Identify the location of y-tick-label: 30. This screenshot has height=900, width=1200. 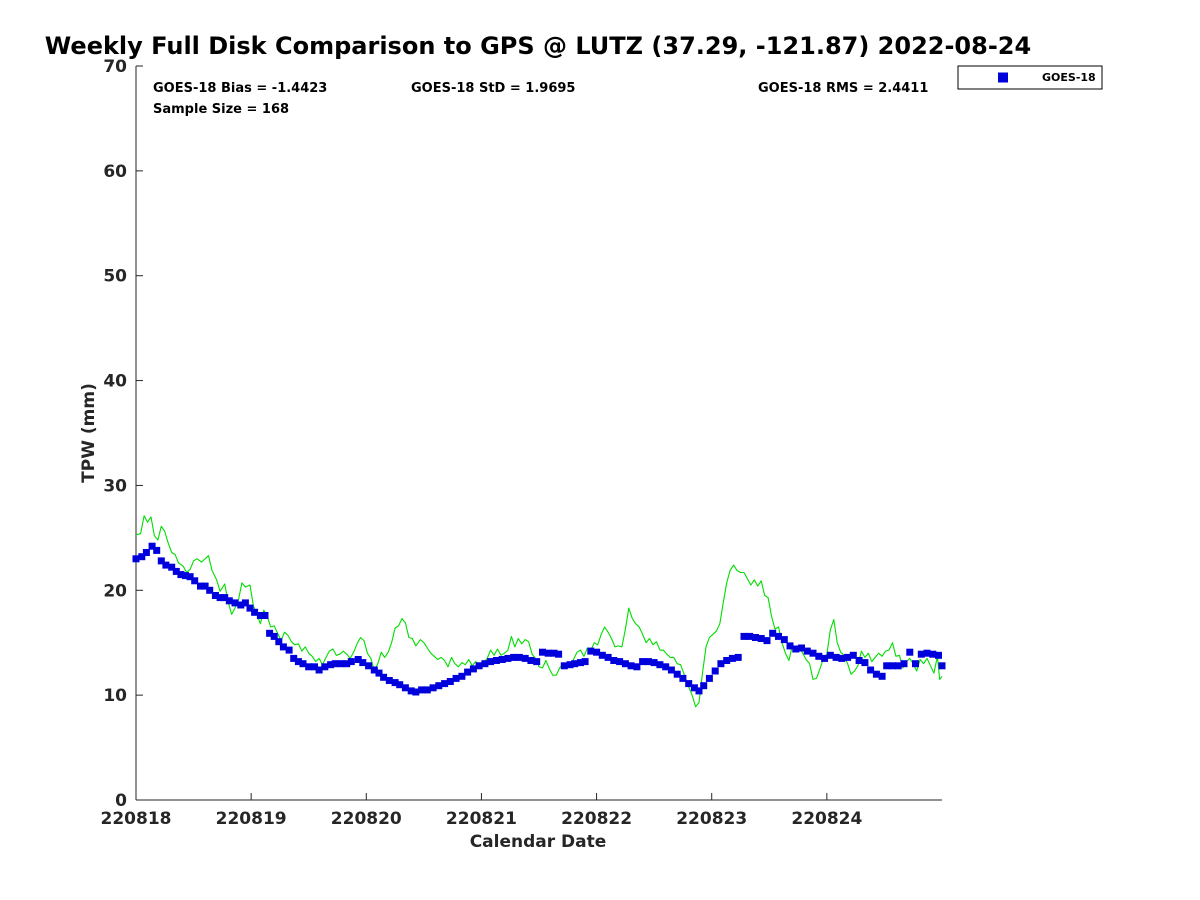
(115, 486).